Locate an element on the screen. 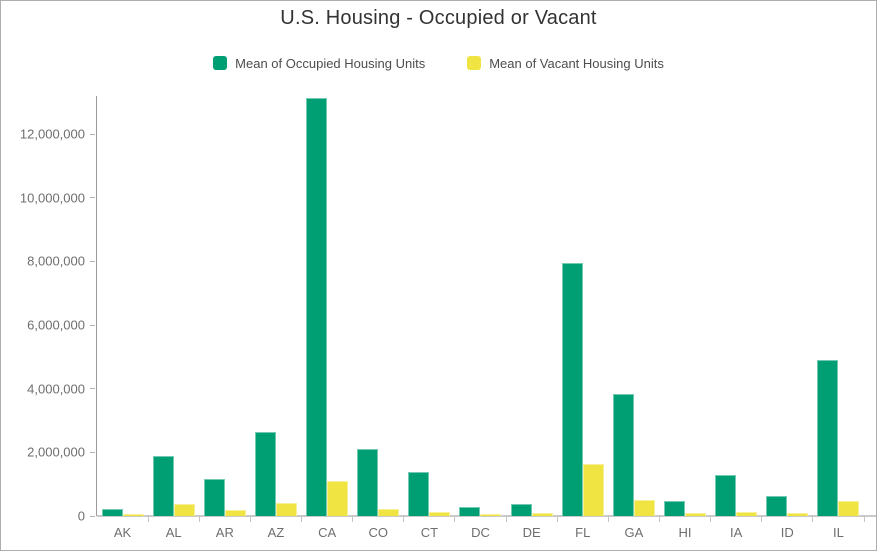 This screenshot has height=551, width=877. bar-il-vacant is located at coordinates (849, 508).